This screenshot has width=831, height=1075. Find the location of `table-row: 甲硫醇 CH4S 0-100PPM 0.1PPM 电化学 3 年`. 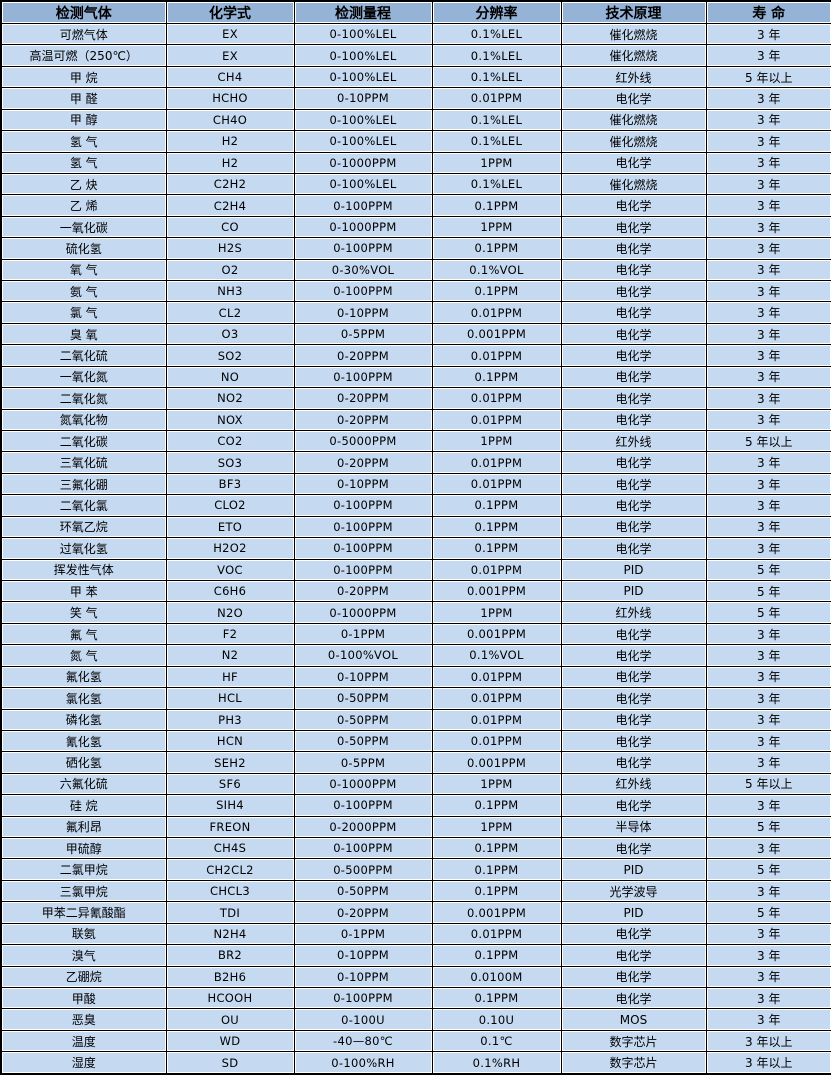

table-row: 甲硫醇 CH4S 0-100PPM 0.1PPM 电化学 3 年 is located at coordinates (415, 848).